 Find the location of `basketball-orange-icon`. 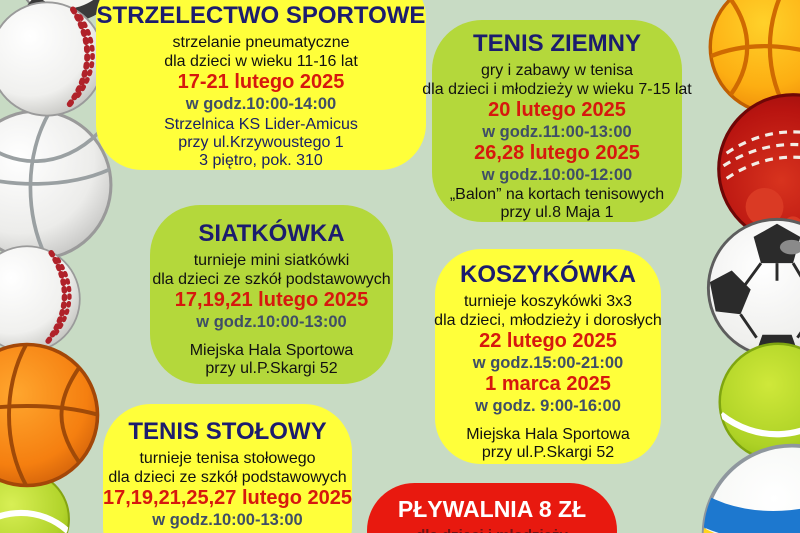

basketball-orange-icon is located at coordinates (754, 58).